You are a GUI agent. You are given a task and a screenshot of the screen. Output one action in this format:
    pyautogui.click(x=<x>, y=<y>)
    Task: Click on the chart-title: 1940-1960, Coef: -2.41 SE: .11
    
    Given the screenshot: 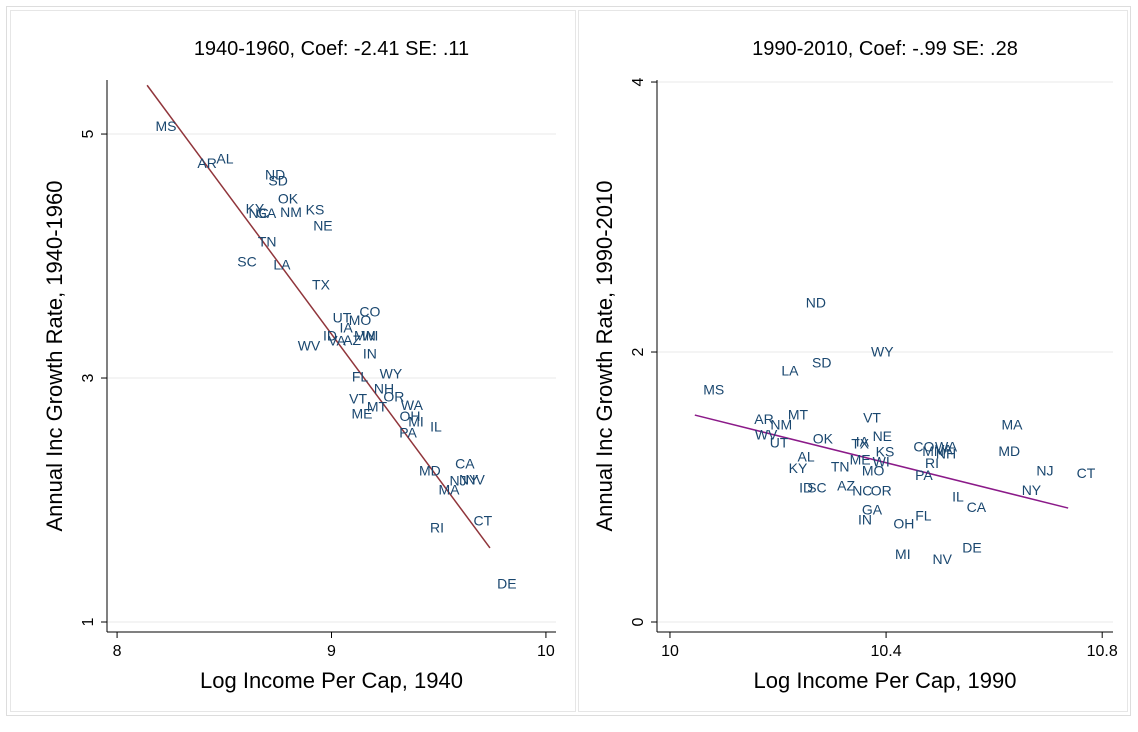 What is the action you would take?
    pyautogui.click(x=331, y=49)
    